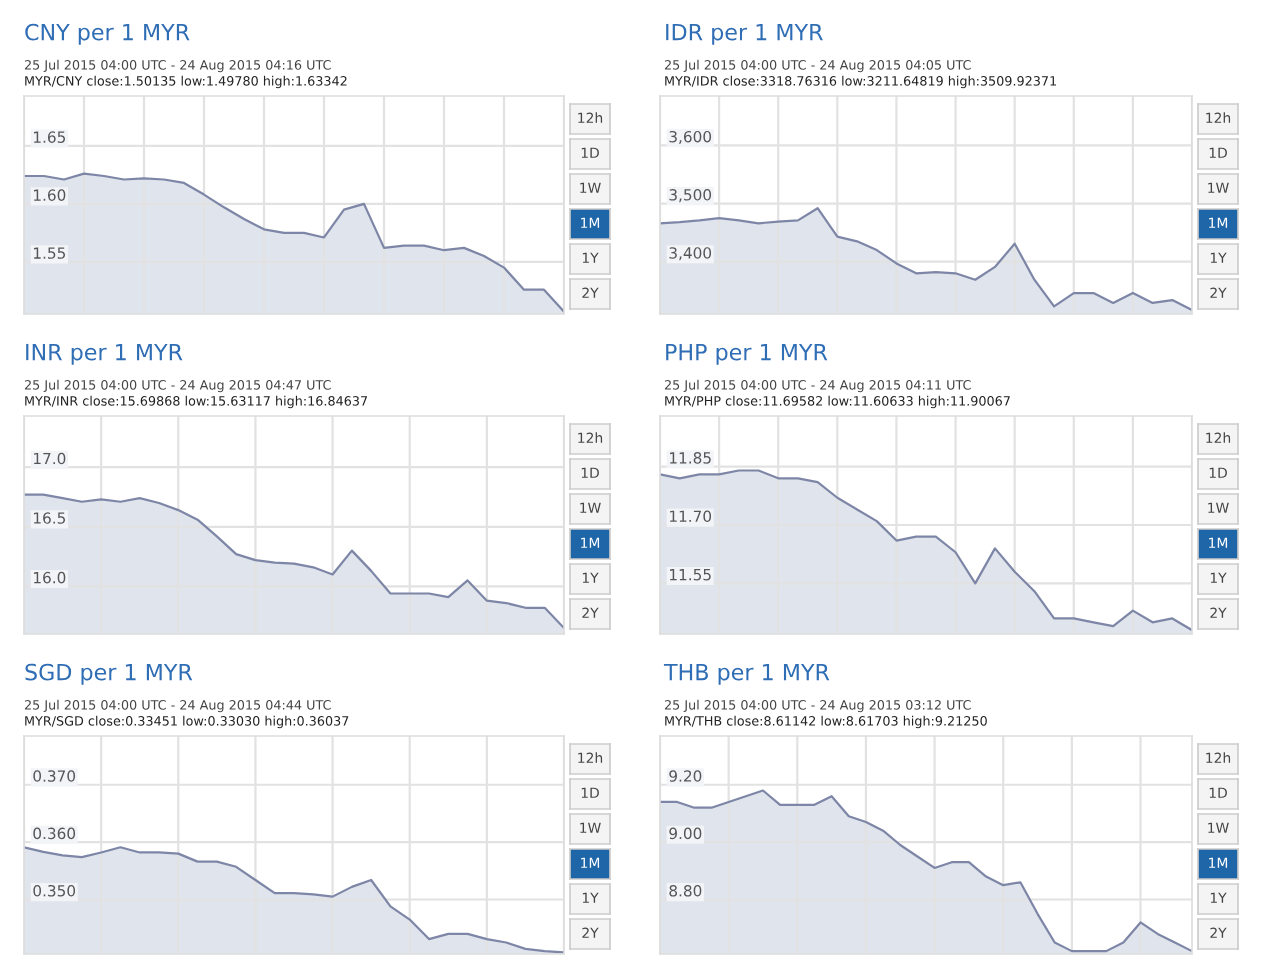 The height and width of the screenshot is (960, 1280). I want to click on chart-title: PHP per 1 MYR, so click(747, 354).